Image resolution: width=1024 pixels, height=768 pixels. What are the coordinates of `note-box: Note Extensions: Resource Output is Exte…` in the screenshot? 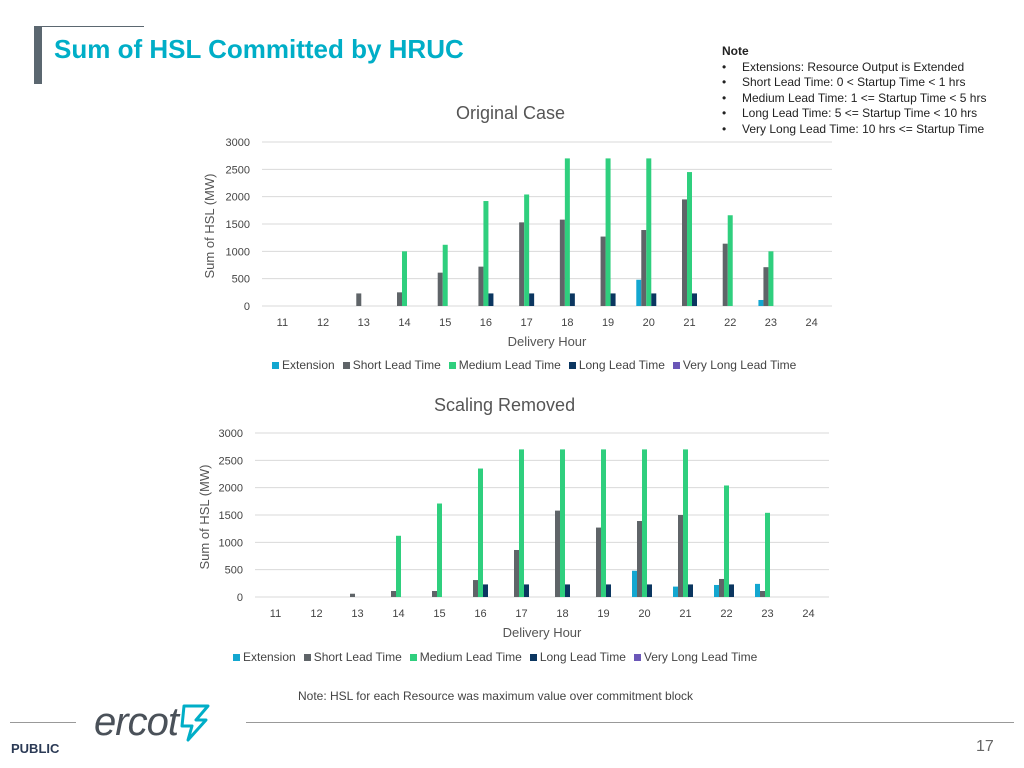 It's located at (854, 90).